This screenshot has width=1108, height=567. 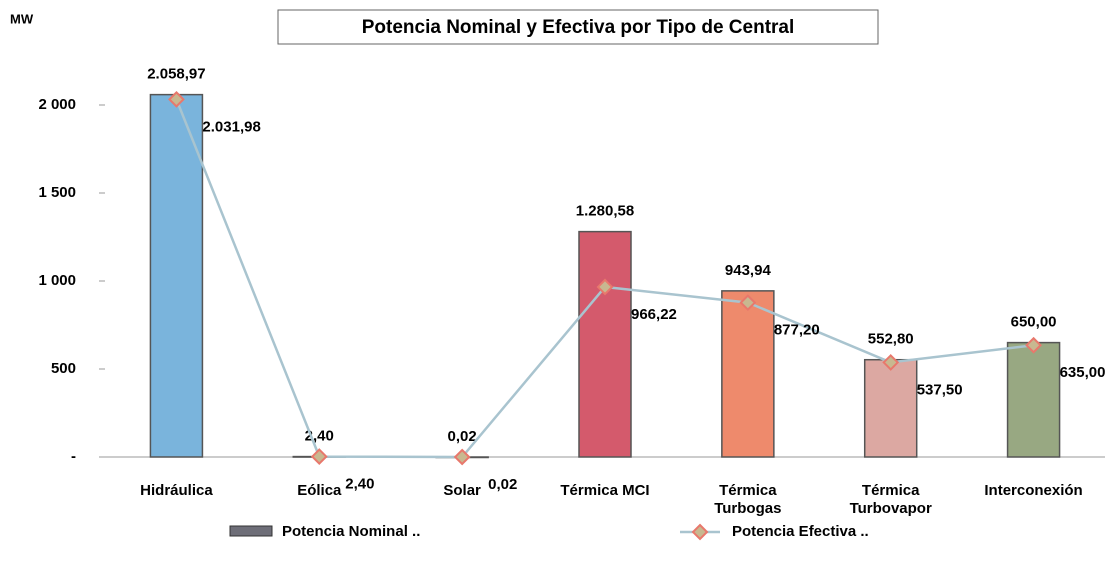 I want to click on x-tick-label: Interconexión, so click(x=1033, y=490).